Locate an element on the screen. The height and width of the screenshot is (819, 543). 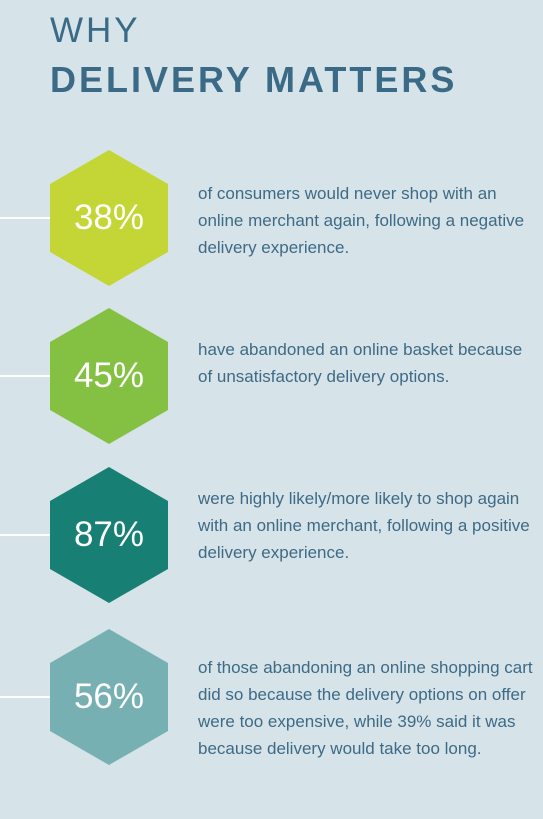
hexagon-badge: 87% is located at coordinates (109, 535).